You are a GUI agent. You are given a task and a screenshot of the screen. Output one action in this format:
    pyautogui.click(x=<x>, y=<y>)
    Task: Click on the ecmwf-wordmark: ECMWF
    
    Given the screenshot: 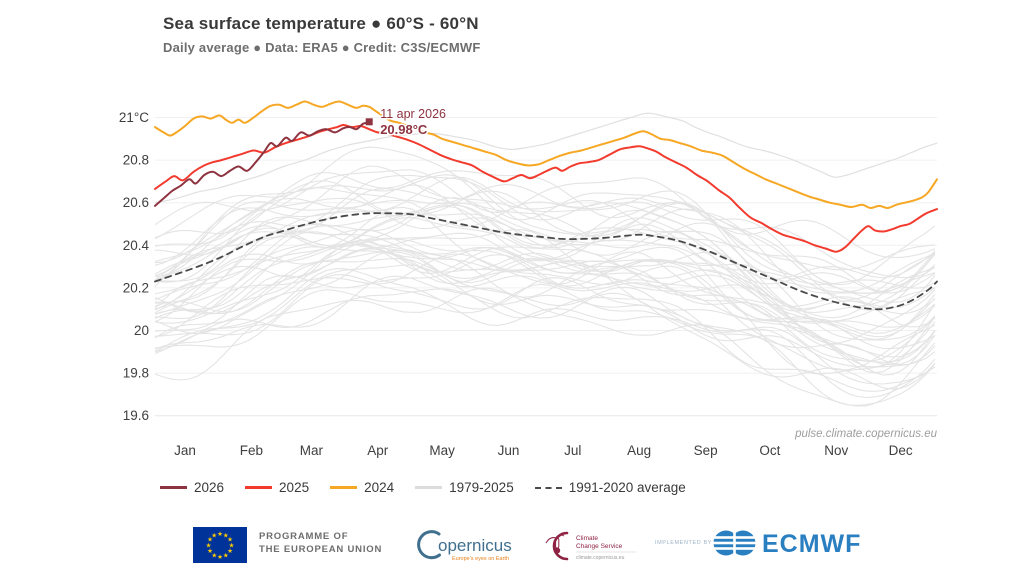 What is the action you would take?
    pyautogui.click(x=811, y=544)
    